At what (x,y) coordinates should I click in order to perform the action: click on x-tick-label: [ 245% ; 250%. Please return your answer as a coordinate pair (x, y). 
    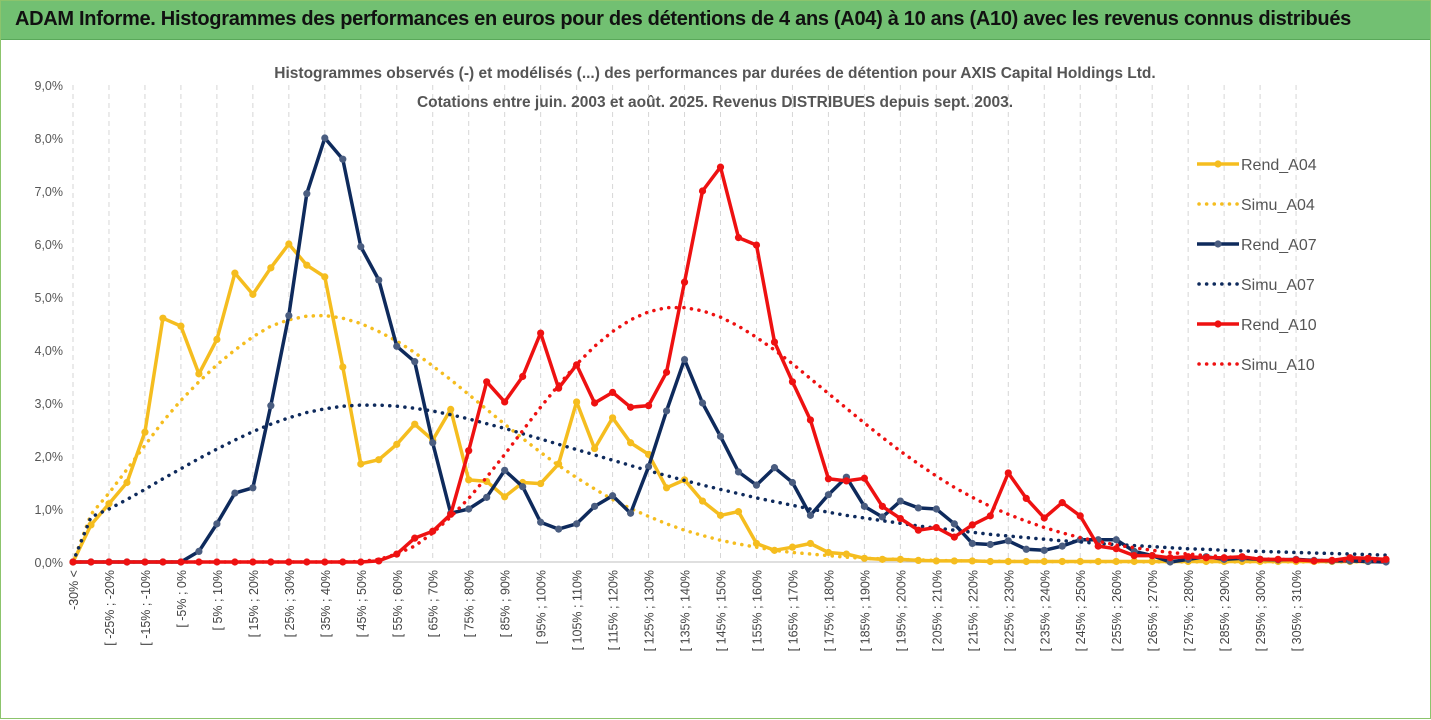
    Looking at the image, I should click on (1081, 610).